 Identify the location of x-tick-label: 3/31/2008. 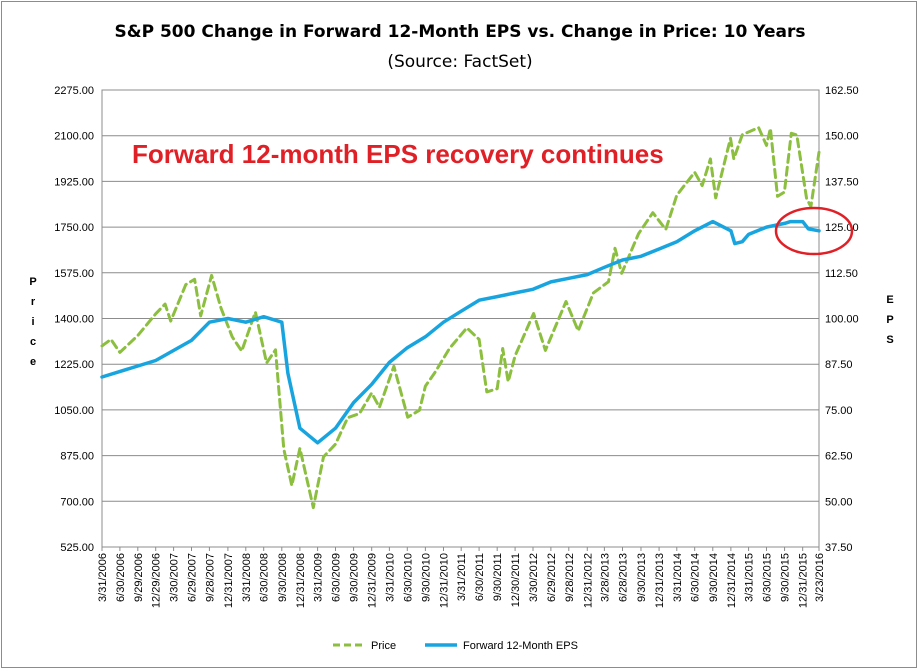
(247, 577).